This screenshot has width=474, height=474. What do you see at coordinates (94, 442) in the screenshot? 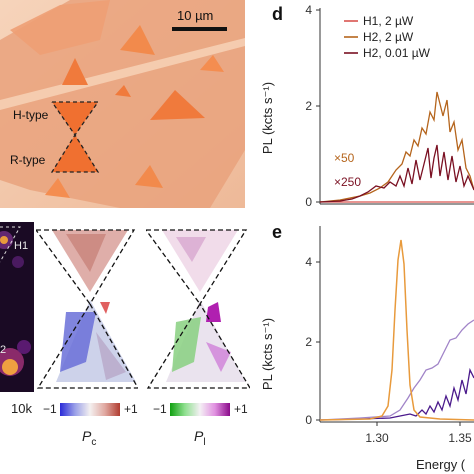
I see `pc-subscript: c` at bounding box center [94, 442].